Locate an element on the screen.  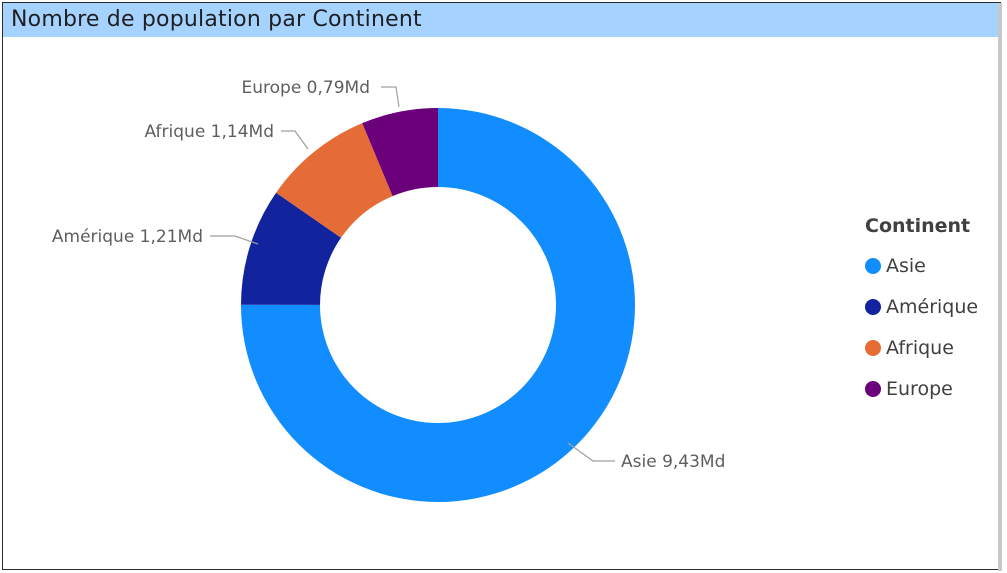
leader-line-amerique is located at coordinates (234, 240).